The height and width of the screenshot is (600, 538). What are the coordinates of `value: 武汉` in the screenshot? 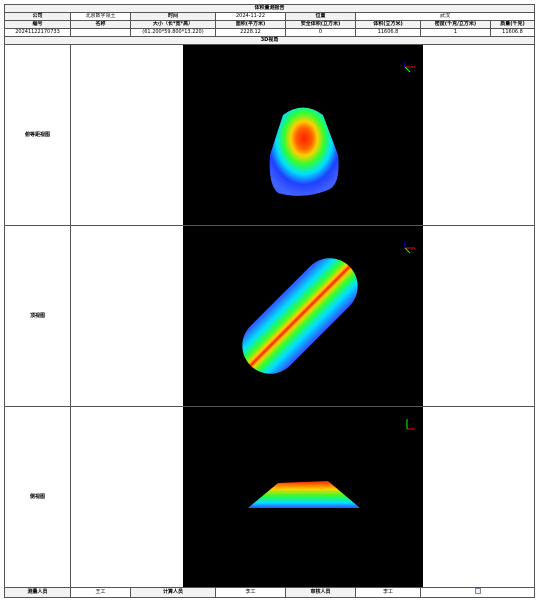 It's located at (445, 16).